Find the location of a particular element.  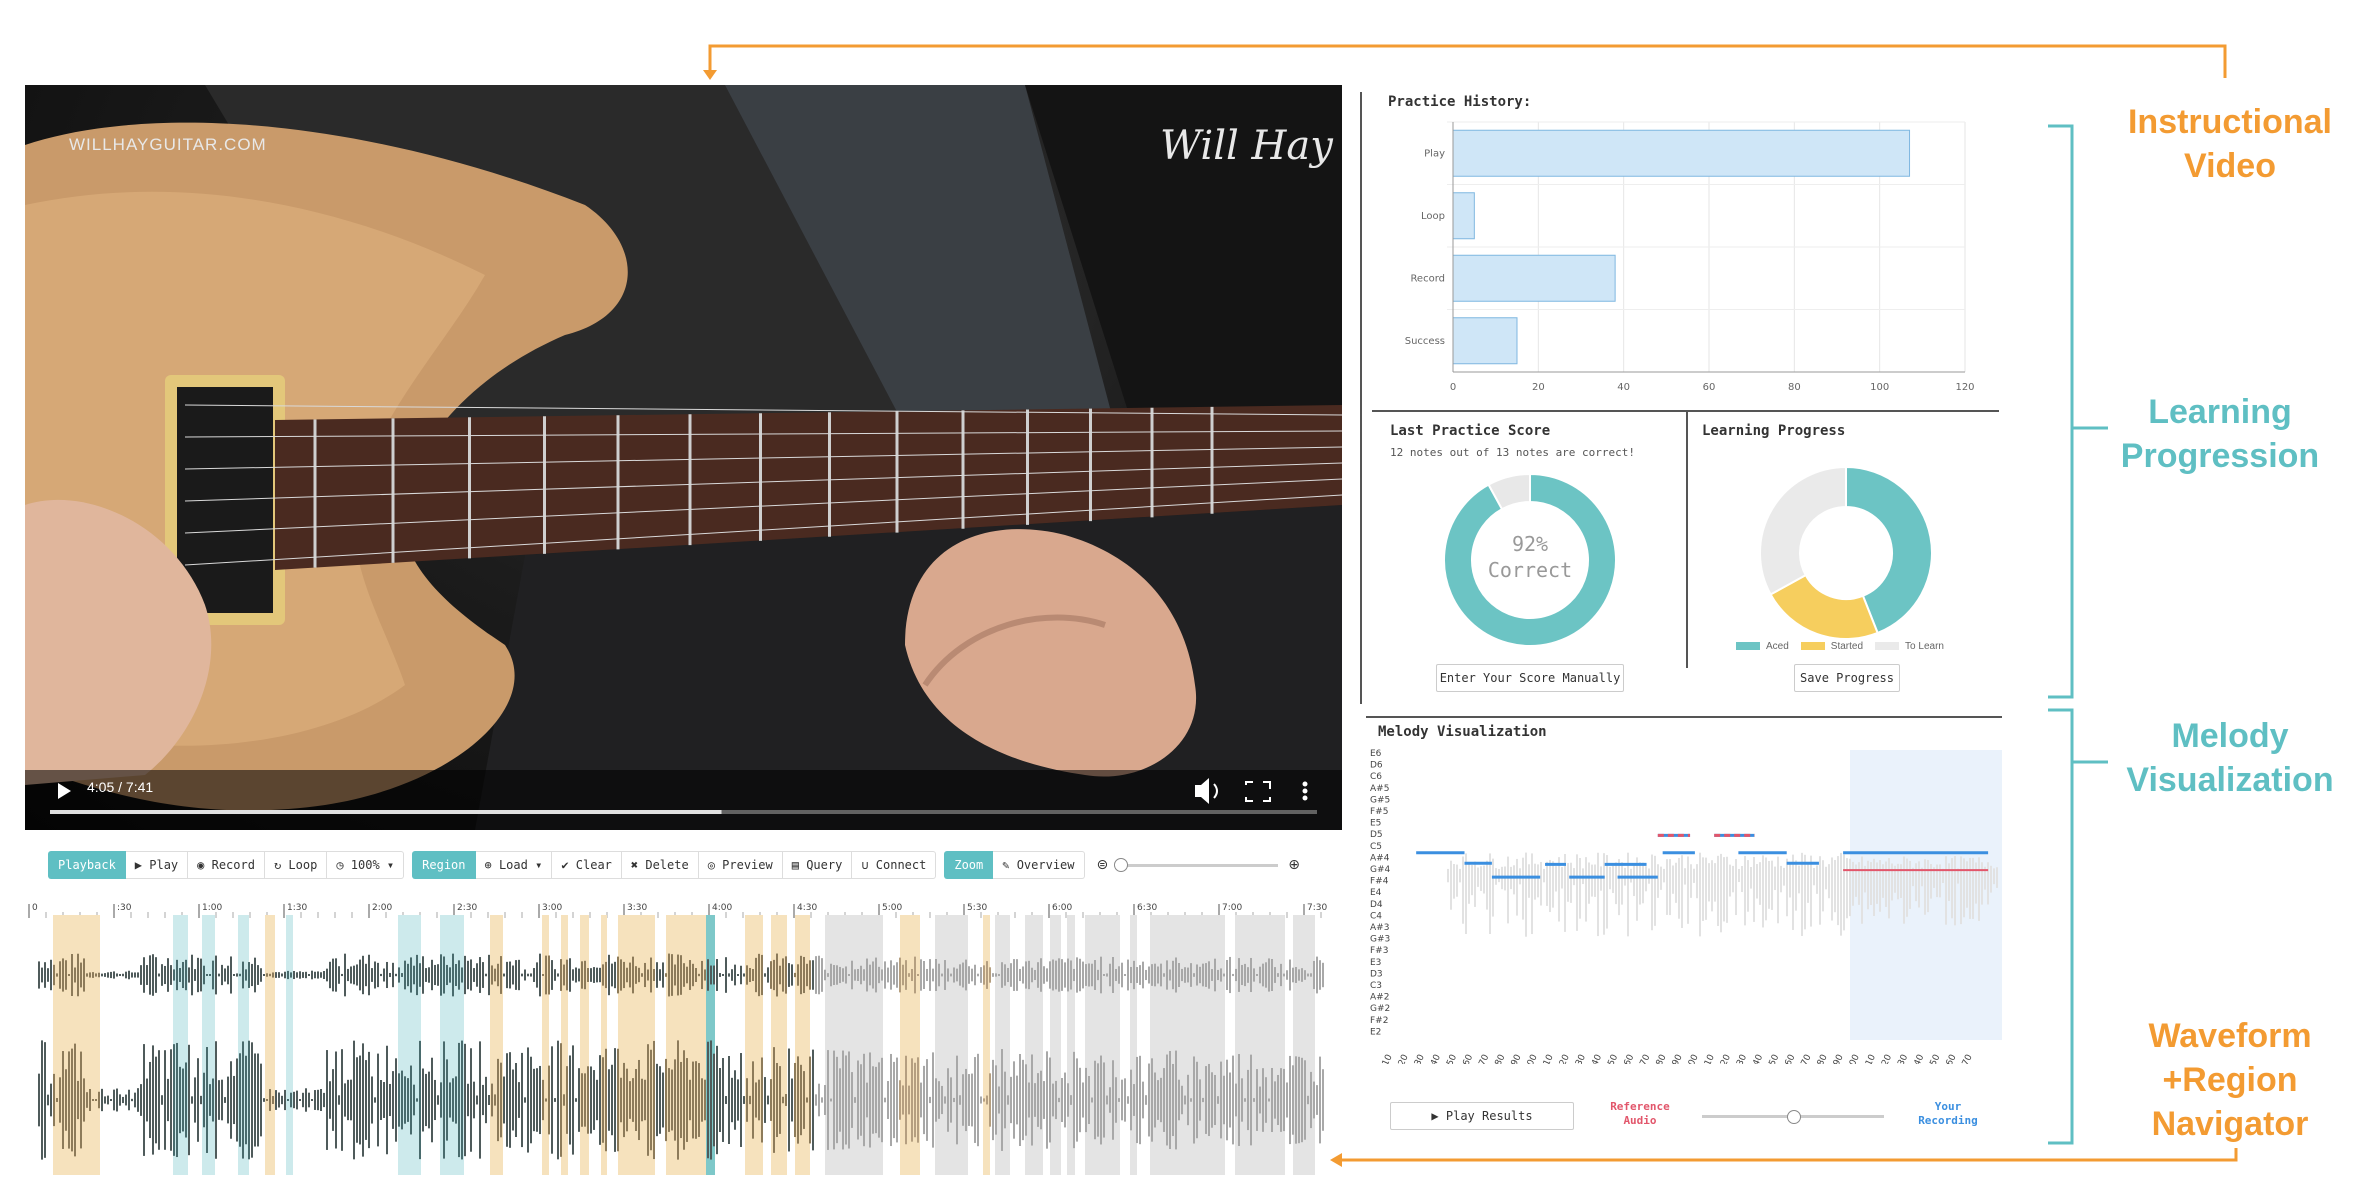

time-label: 2.30 is located at coordinates (1741, 1058).